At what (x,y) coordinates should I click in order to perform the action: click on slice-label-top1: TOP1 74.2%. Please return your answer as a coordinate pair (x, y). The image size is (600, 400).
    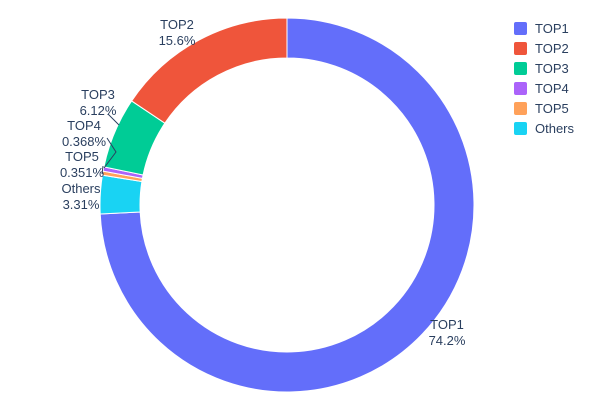
    Looking at the image, I should click on (447, 332).